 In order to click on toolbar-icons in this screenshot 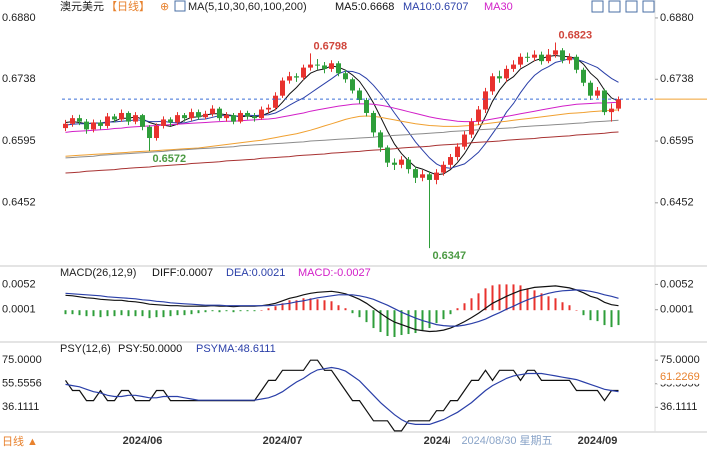, I will do `click(414, 6)`.